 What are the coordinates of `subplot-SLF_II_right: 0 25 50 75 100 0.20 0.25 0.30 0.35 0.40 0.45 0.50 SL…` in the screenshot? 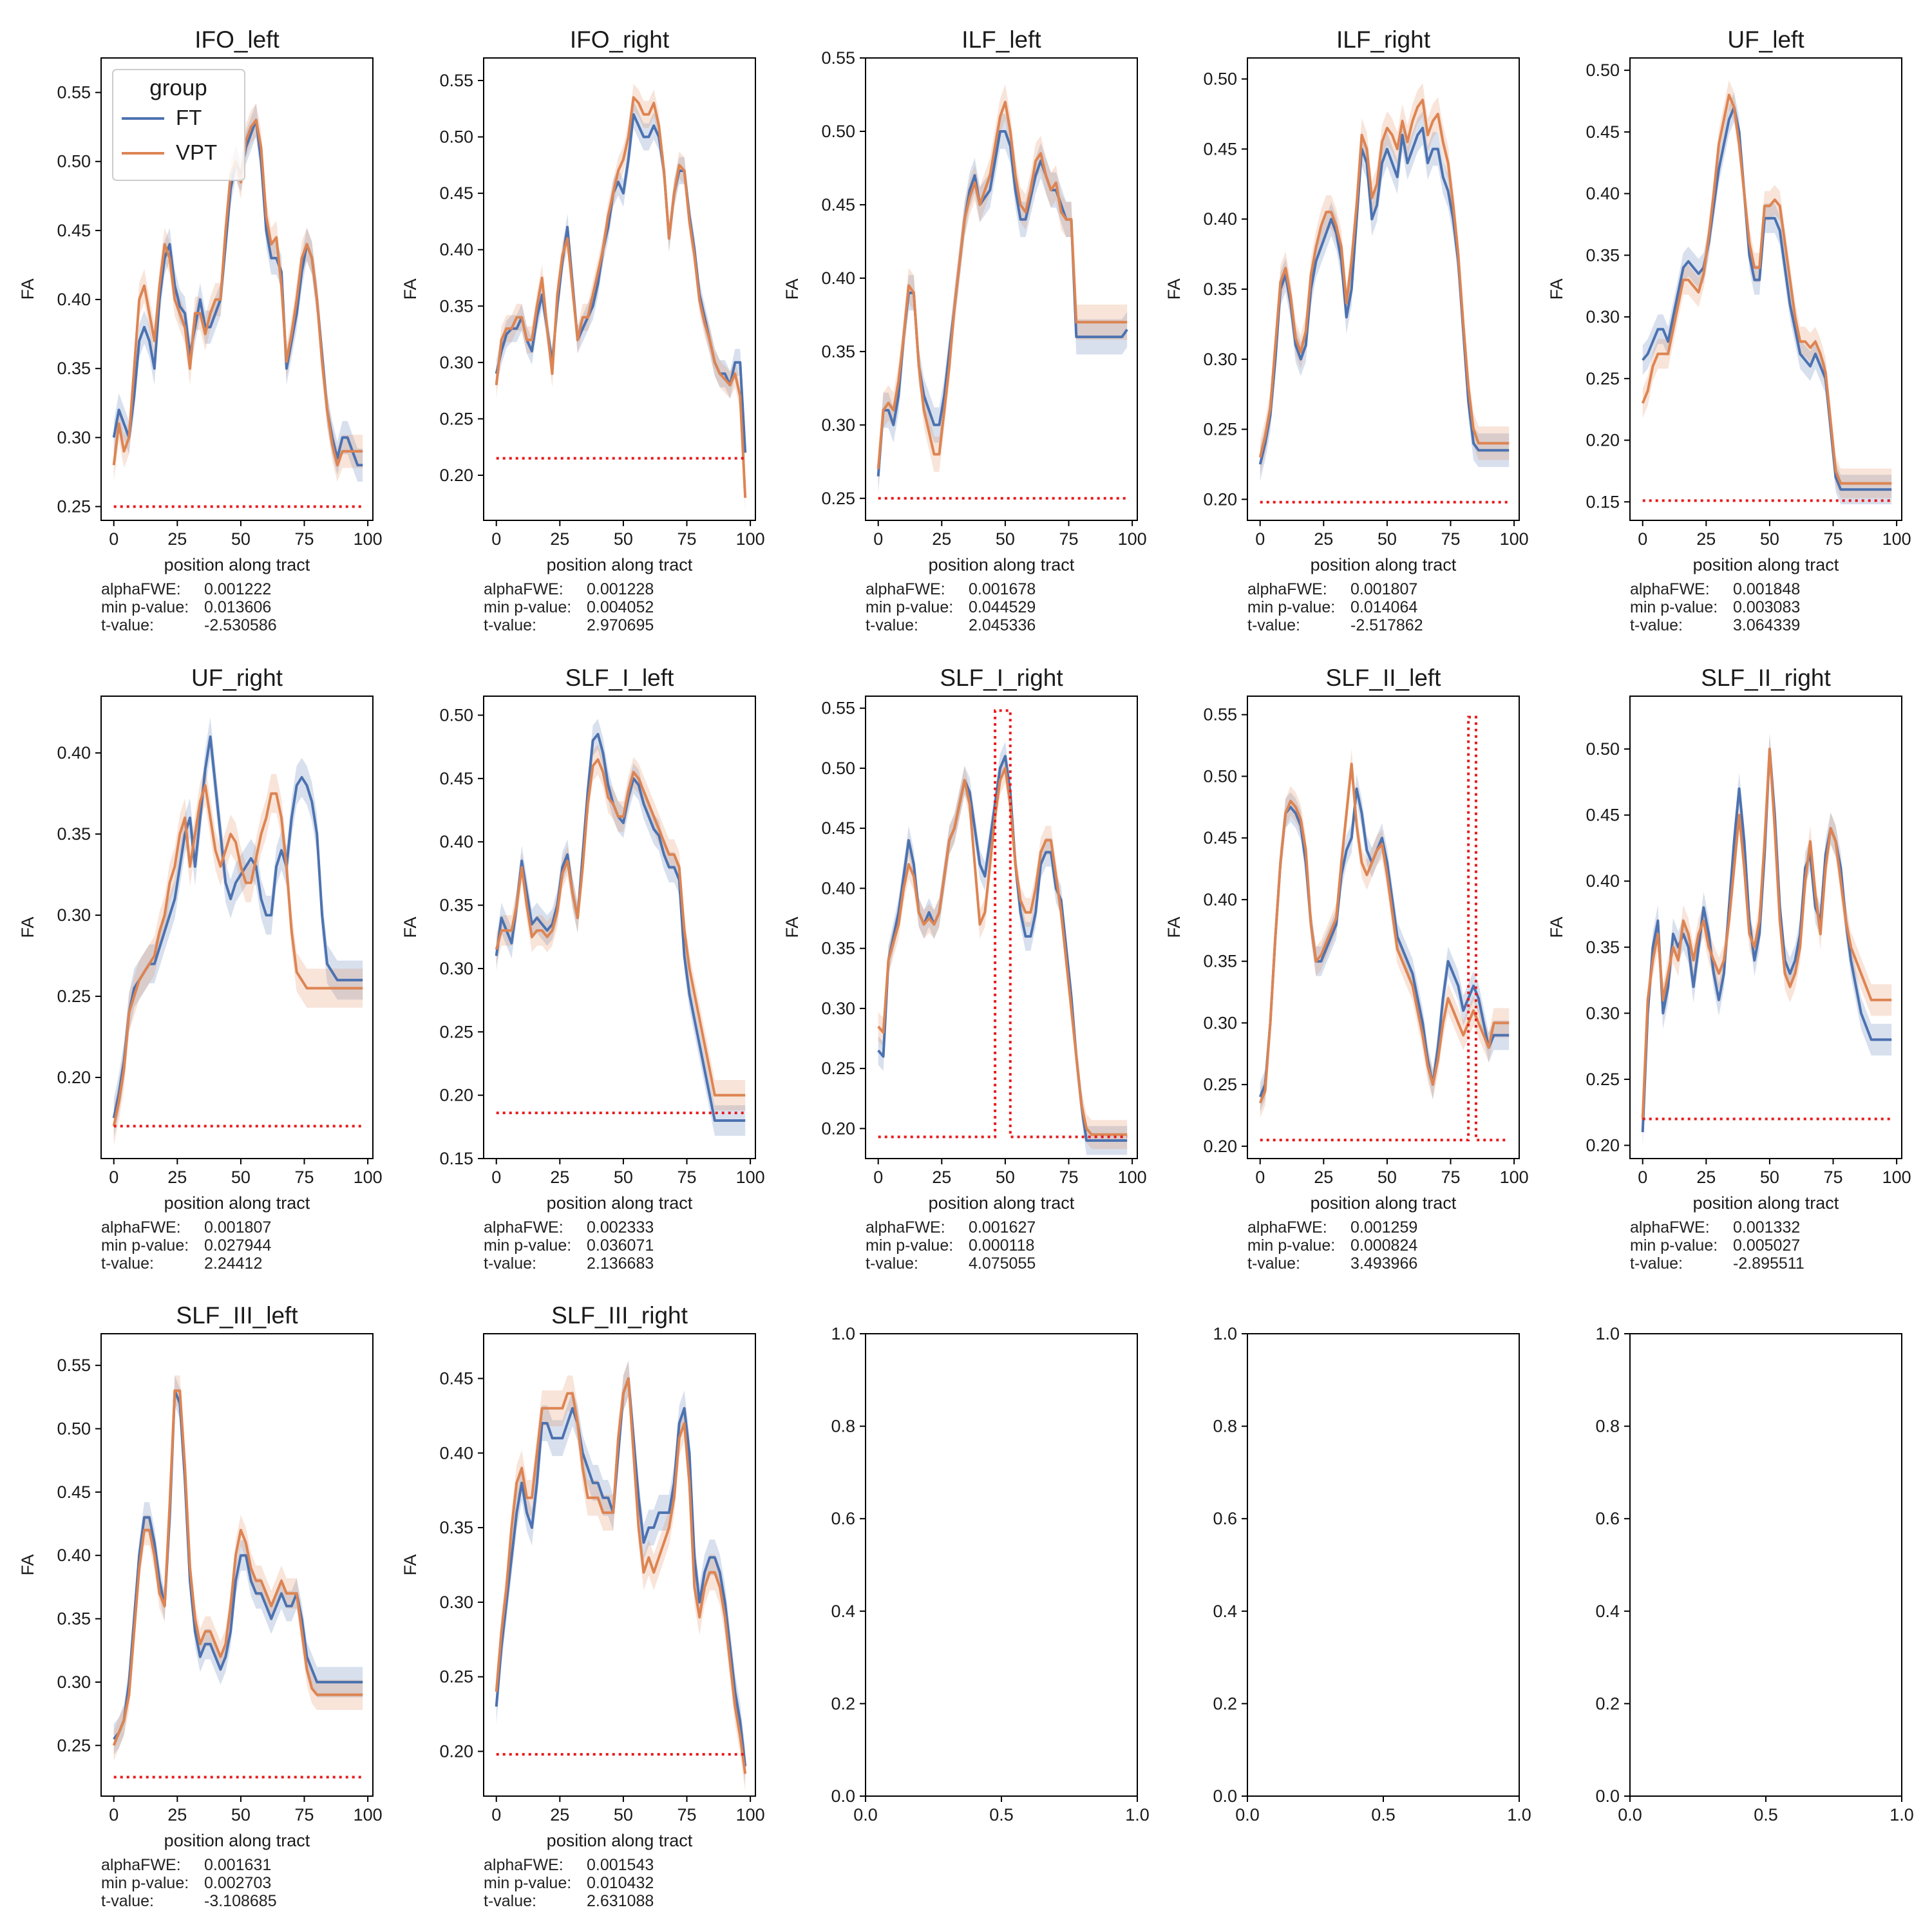 It's located at (1729, 969).